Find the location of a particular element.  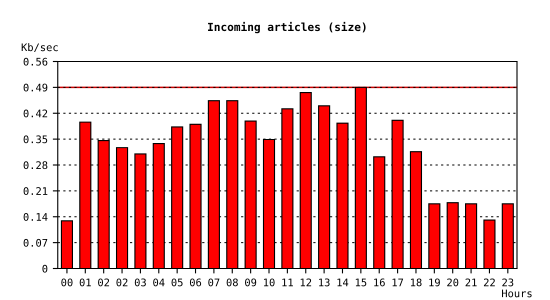

x-tick-label: 17 is located at coordinates (398, 282).